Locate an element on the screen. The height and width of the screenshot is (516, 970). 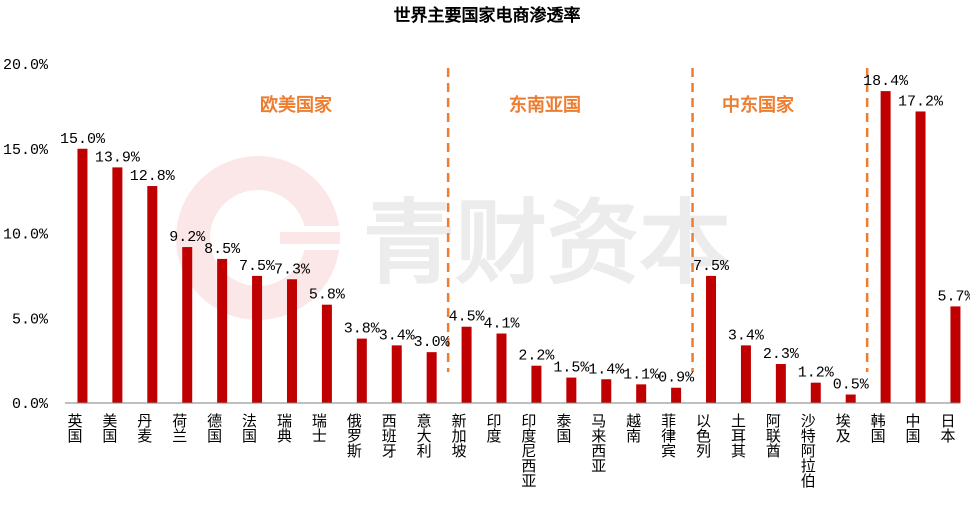
x-tick-label: 法国 is located at coordinates (249, 428).